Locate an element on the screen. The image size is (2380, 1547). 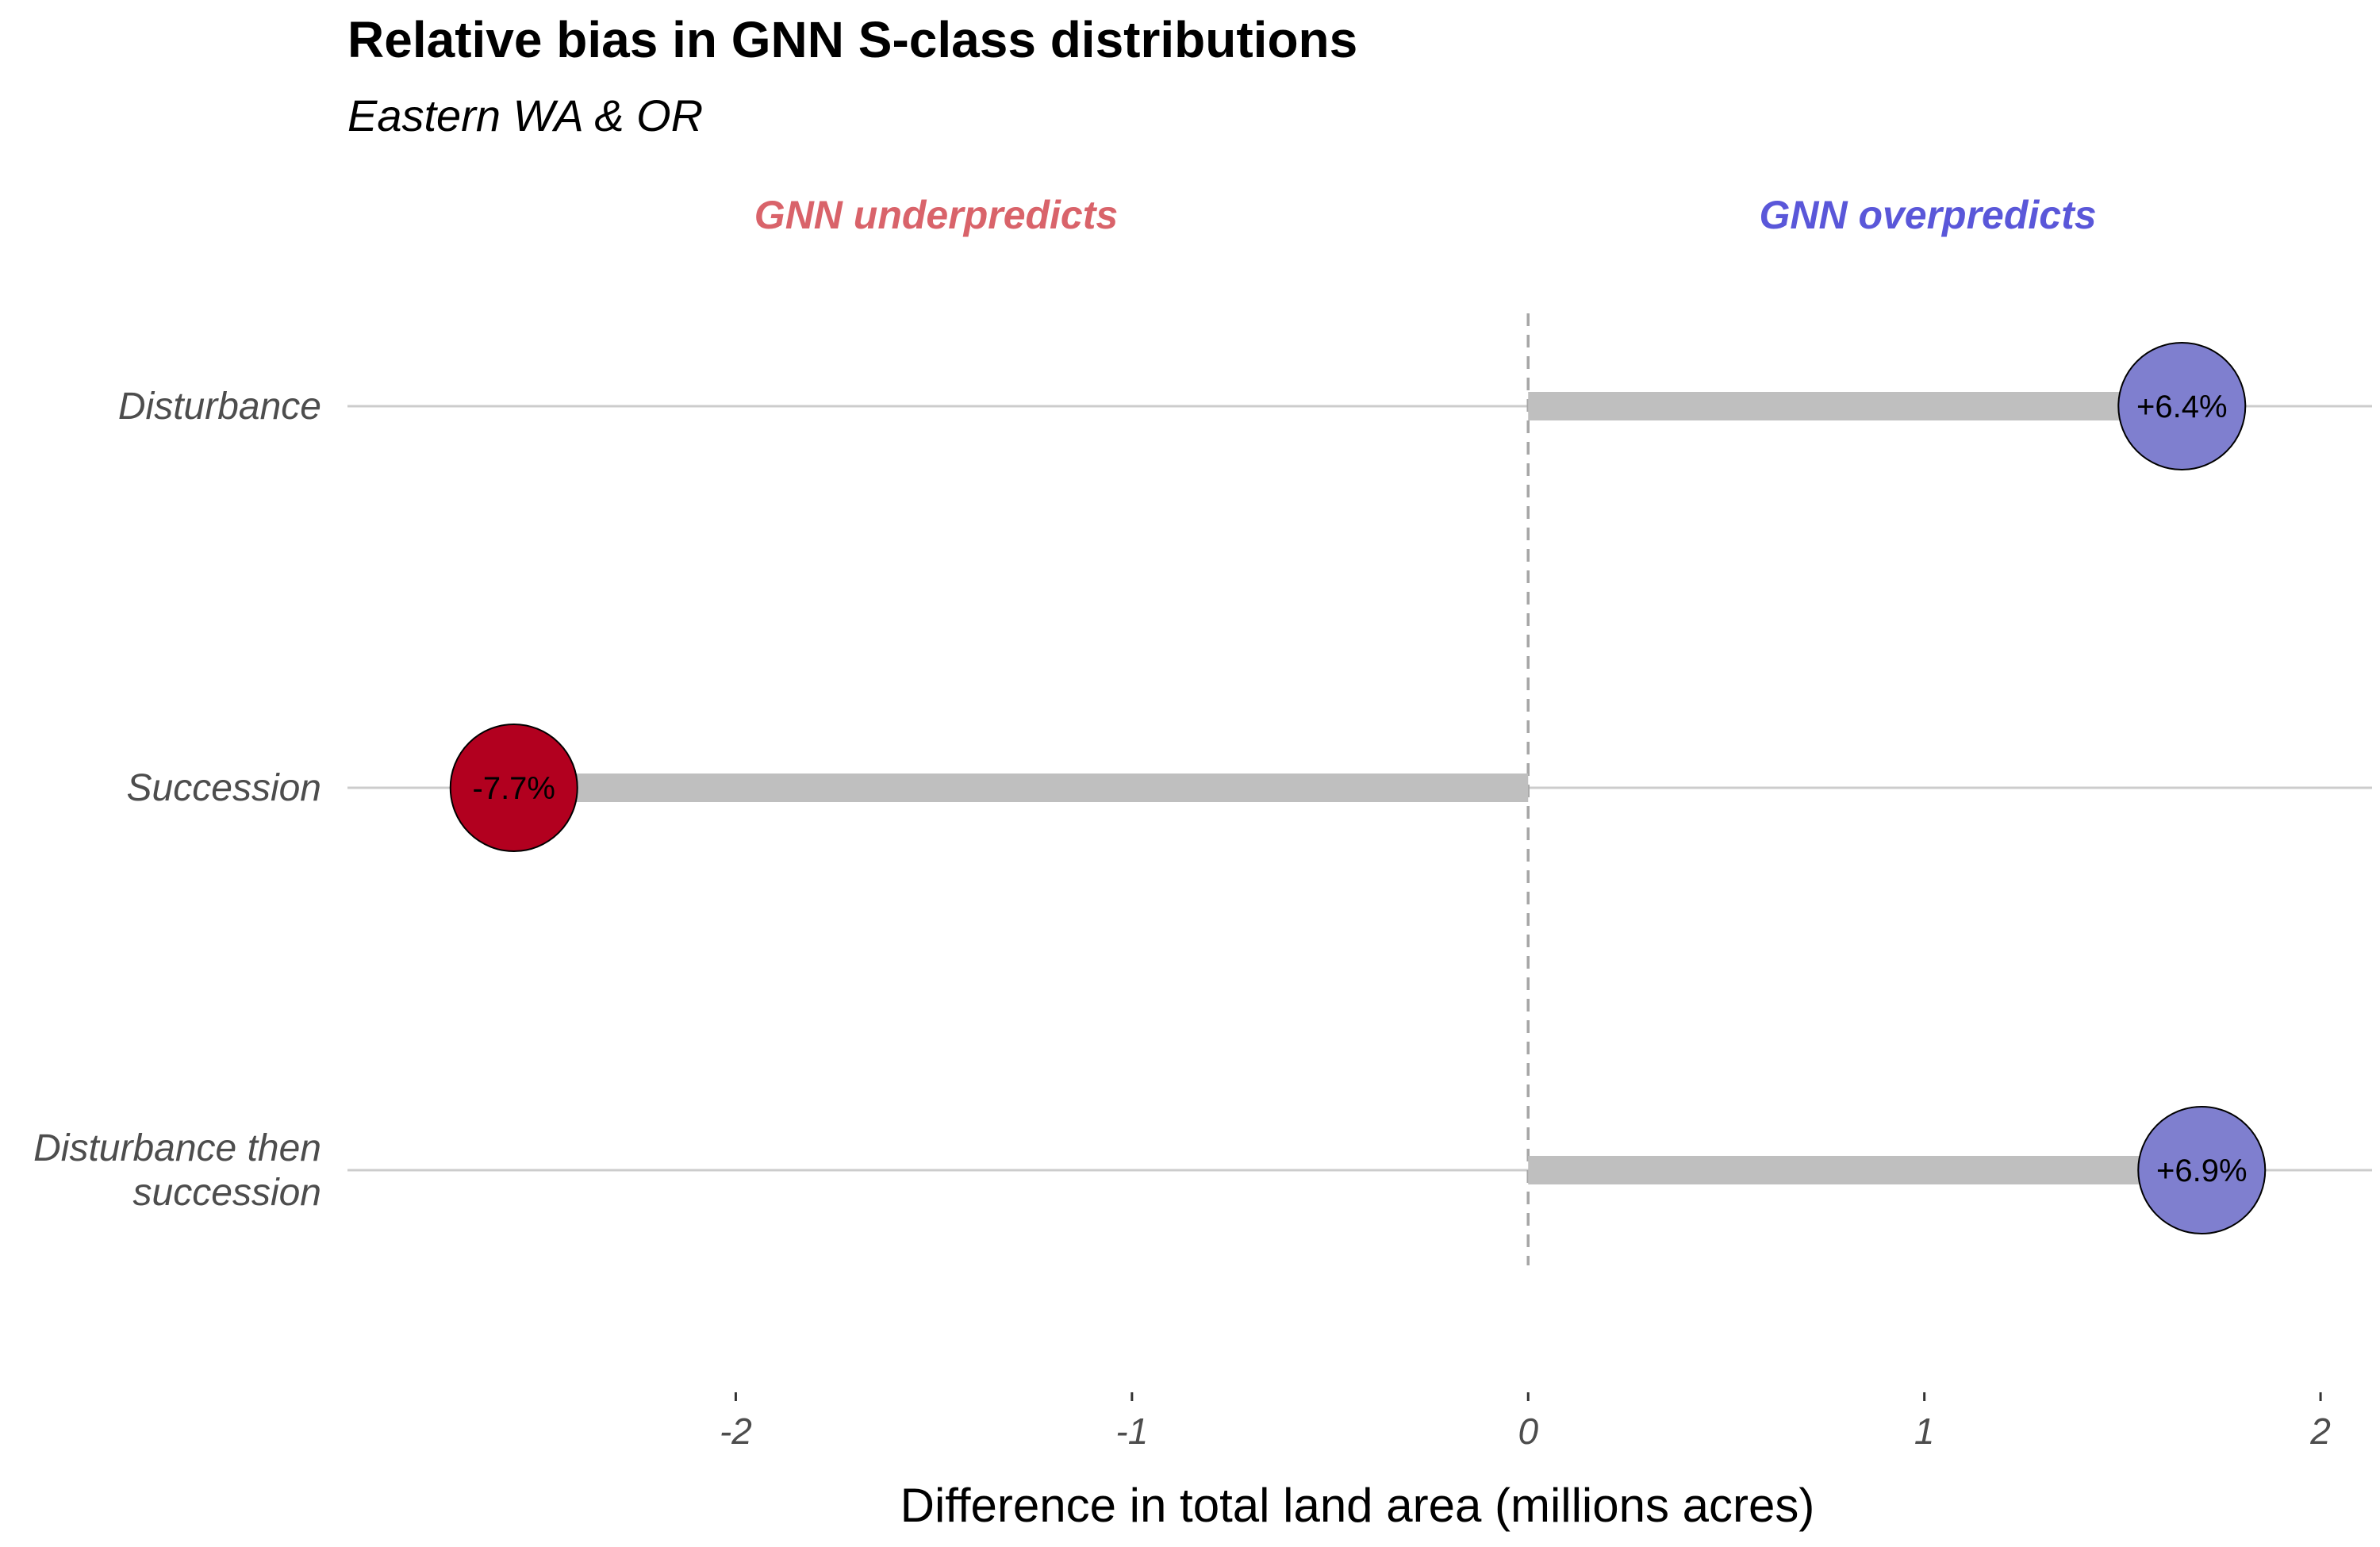
category-label: Disturbance then is located at coordinates (177, 1148).